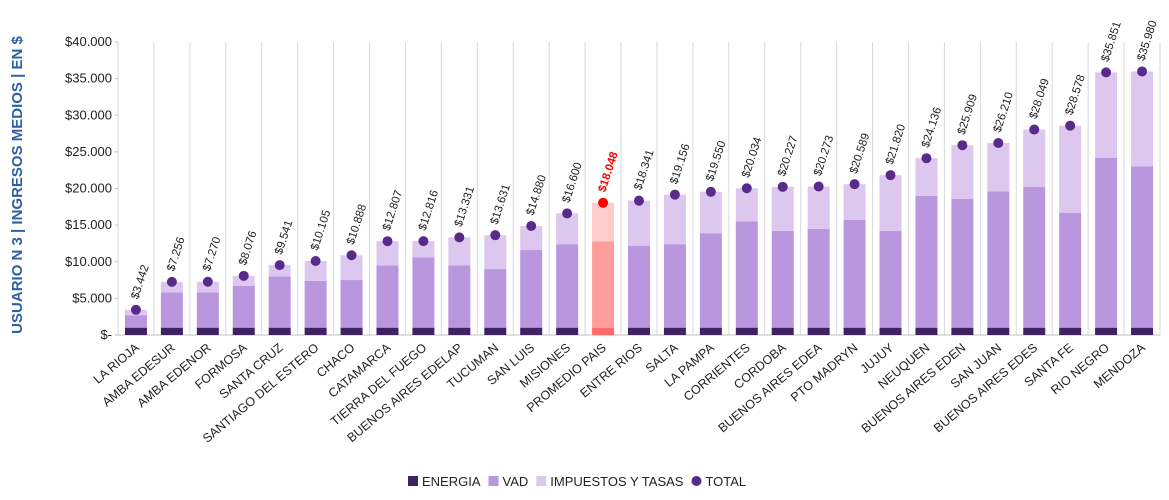 This screenshot has width=1169, height=500. I want to click on value-label: $20.589, so click(860, 153).